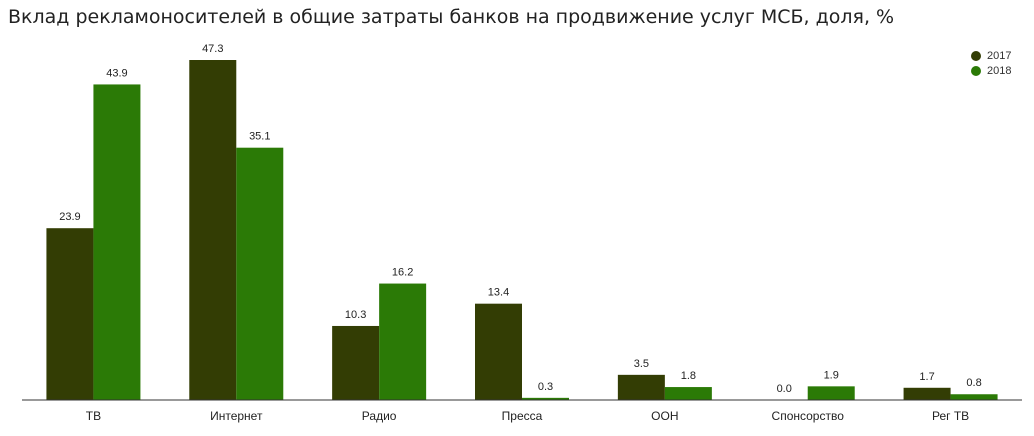 The height and width of the screenshot is (436, 1034). What do you see at coordinates (236, 416) in the screenshot?
I see `x-tick-label-Интернет: Интернет` at bounding box center [236, 416].